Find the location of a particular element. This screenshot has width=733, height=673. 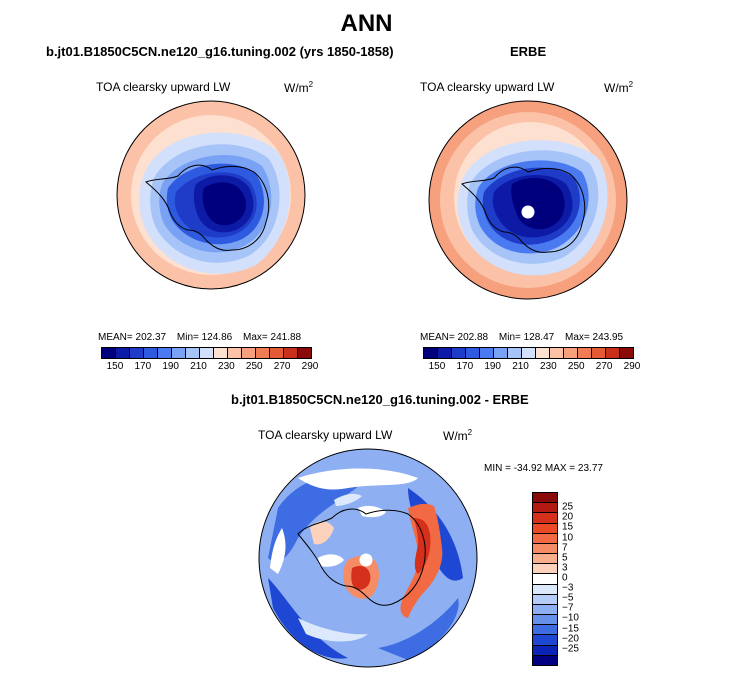

diff-minmax: MIN = -34.92 MAX = 23.77 is located at coordinates (543, 468).